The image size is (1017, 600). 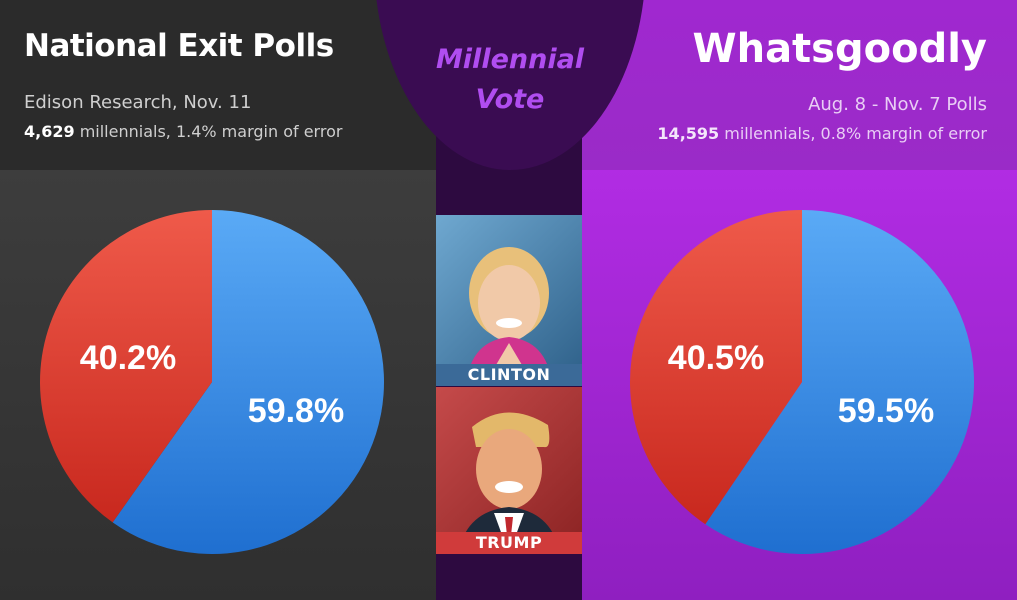 What do you see at coordinates (218, 85) in the screenshot?
I see `left-header` at bounding box center [218, 85].